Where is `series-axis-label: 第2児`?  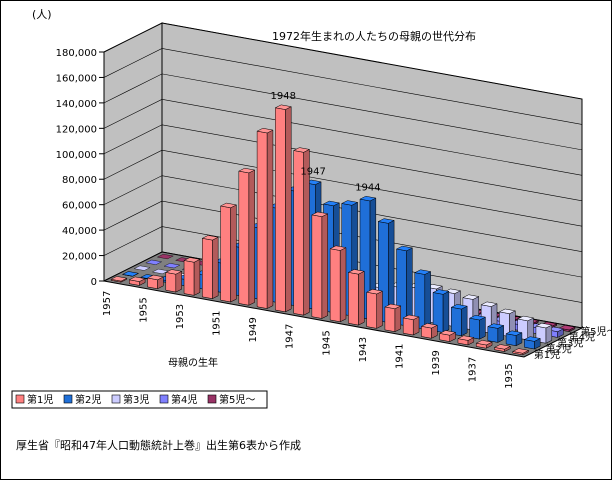
series-axis-label: 第2児 is located at coordinates (558, 348).